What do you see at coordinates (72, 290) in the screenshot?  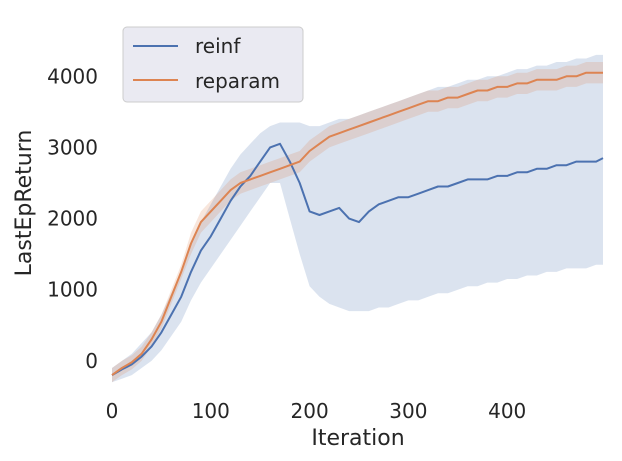 I see `y-tick-label: 1000` at bounding box center [72, 290].